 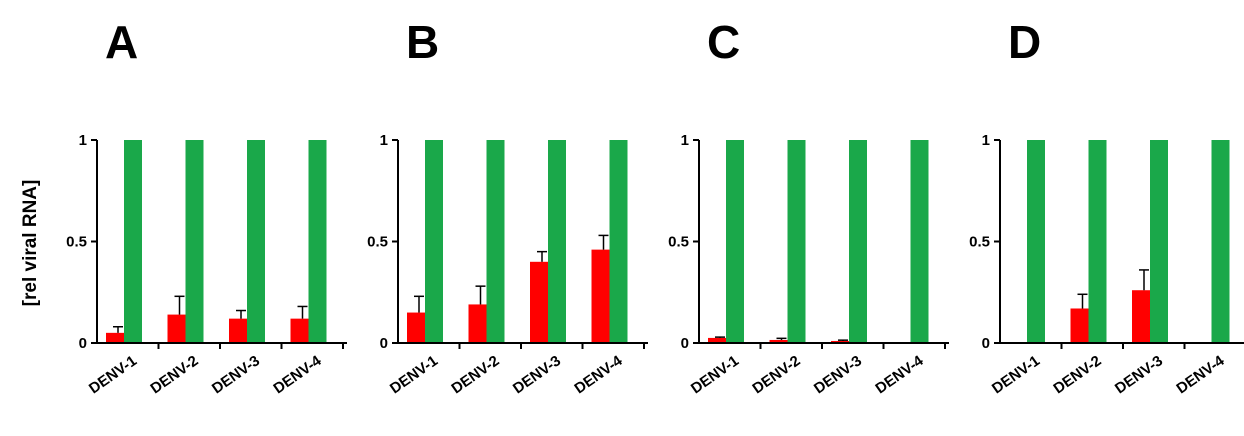 What do you see at coordinates (121, 42) in the screenshot?
I see `panel-letter: A` at bounding box center [121, 42].